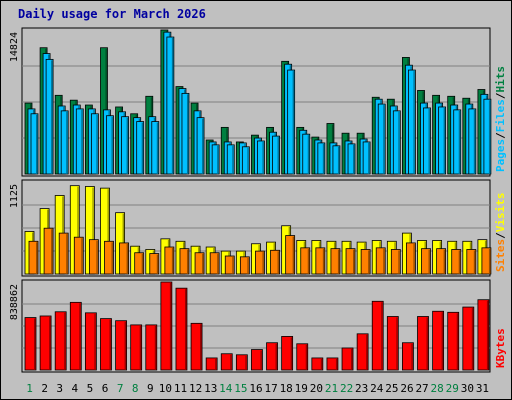  Describe the element at coordinates (270, 388) in the screenshot. I see `day-label-17: 17` at that location.